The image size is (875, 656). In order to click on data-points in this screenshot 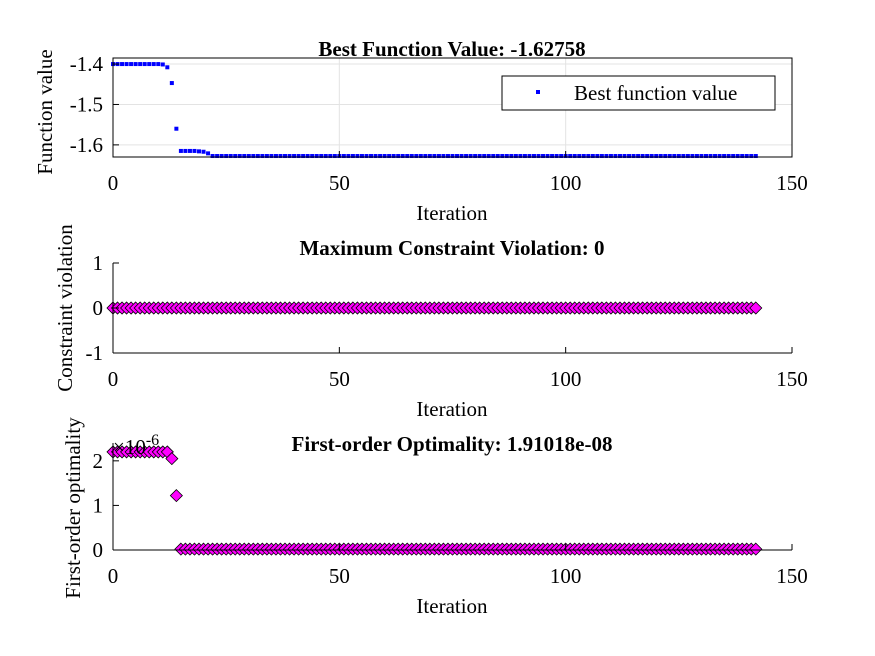, I will do `click(434, 500)`.